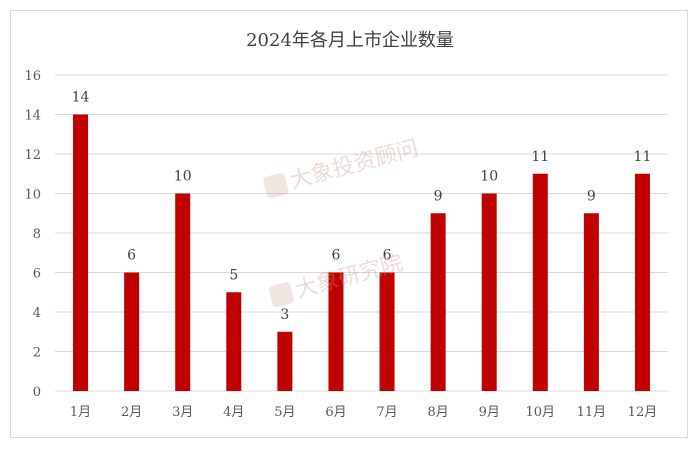 The width and height of the screenshot is (700, 450). I want to click on x-tick-label: 2月, so click(131, 412).